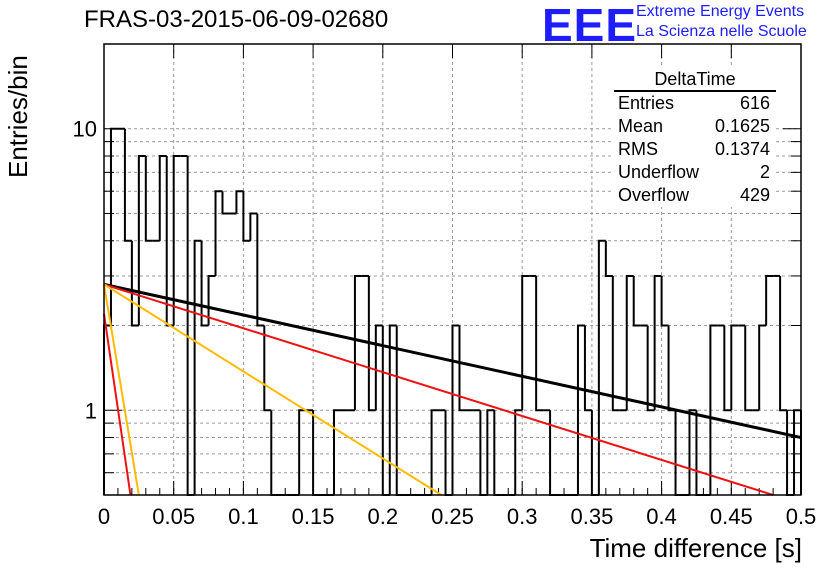 The width and height of the screenshot is (836, 572). What do you see at coordinates (801, 516) in the screenshot?
I see `x-tick-label: 0.5` at bounding box center [801, 516].